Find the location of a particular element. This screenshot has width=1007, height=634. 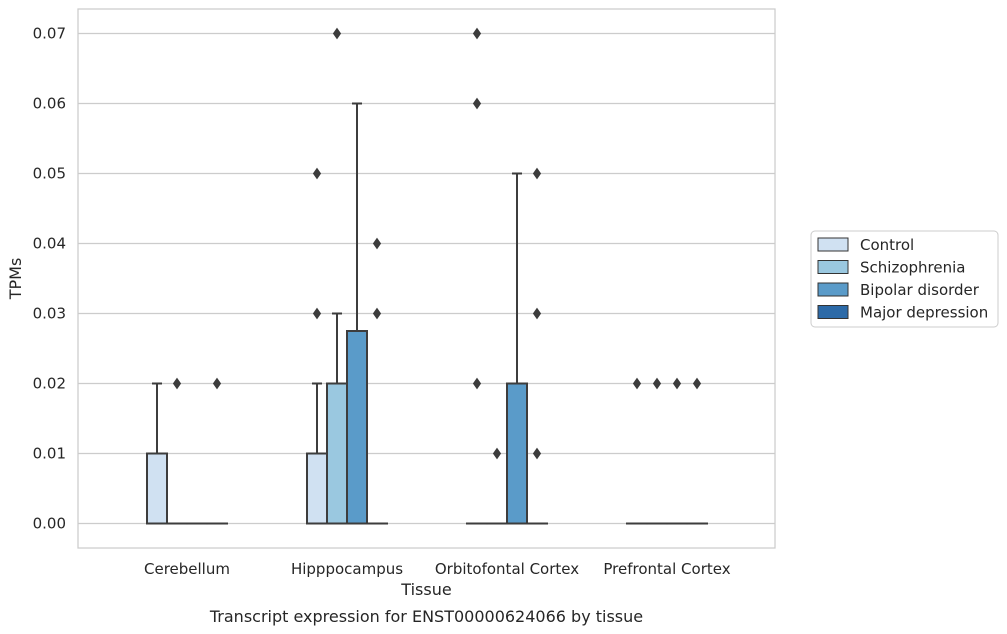

box-cerebellum-schizophrenia is located at coordinates (177, 451).